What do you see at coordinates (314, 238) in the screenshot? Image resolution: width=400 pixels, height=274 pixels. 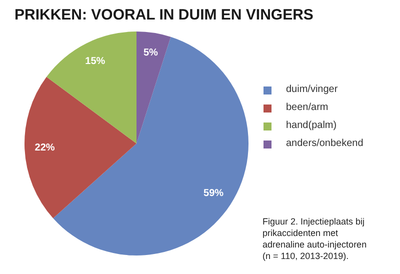 I see `text: Figuur 2. Injectieplaats bij prikaccidenten met adrenaline auto-injectoren (n = 110, 2013-2019).` at bounding box center [314, 238].